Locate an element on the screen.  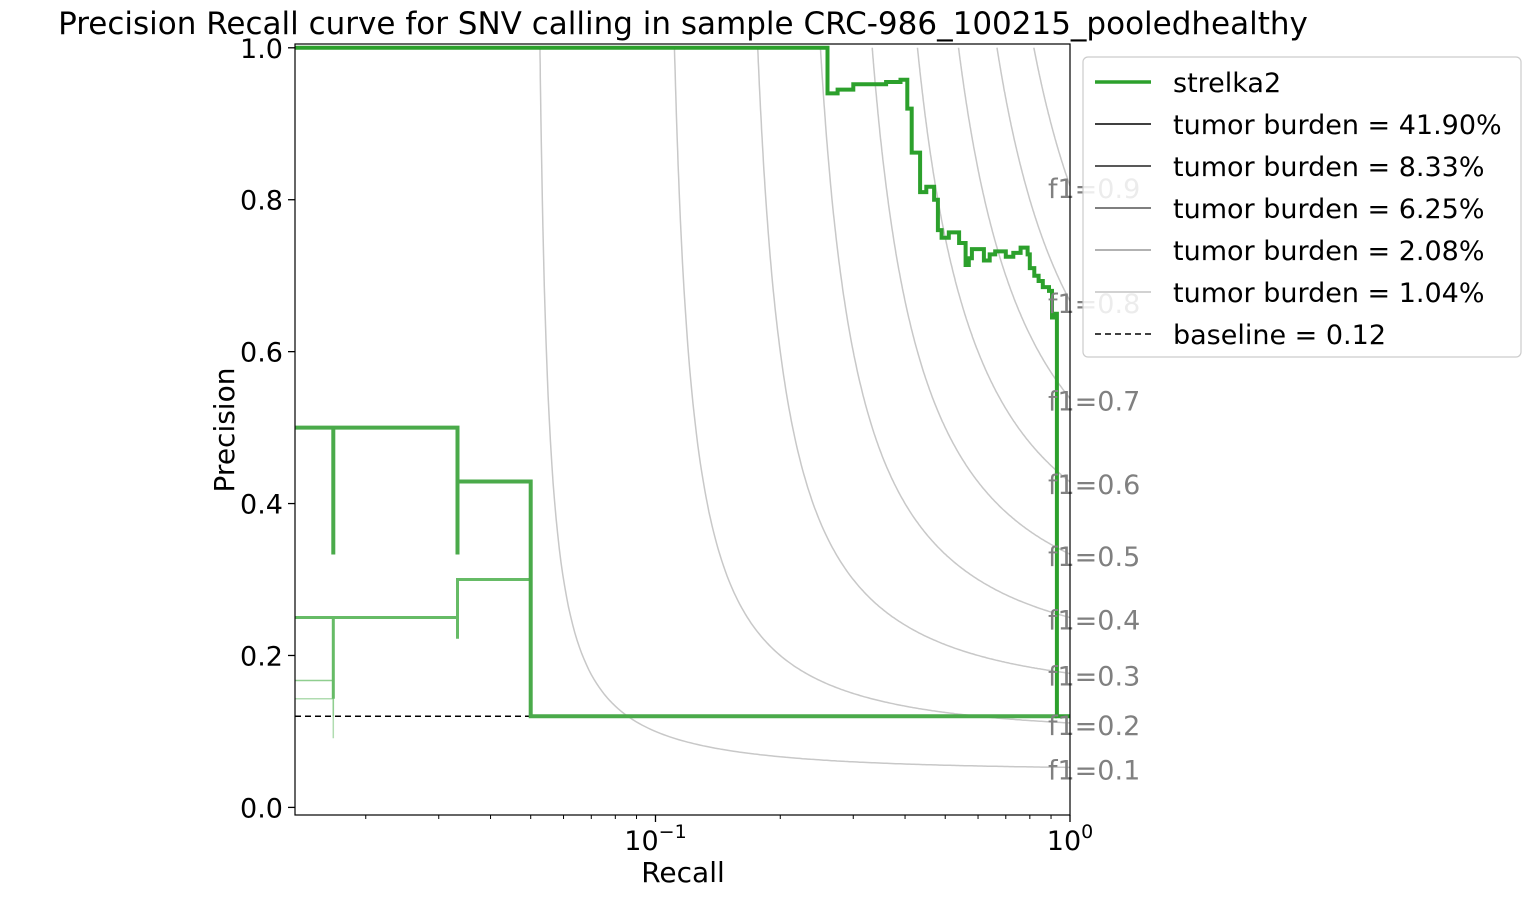
iso-f1-label: f1=0.1 is located at coordinates (1094, 770).